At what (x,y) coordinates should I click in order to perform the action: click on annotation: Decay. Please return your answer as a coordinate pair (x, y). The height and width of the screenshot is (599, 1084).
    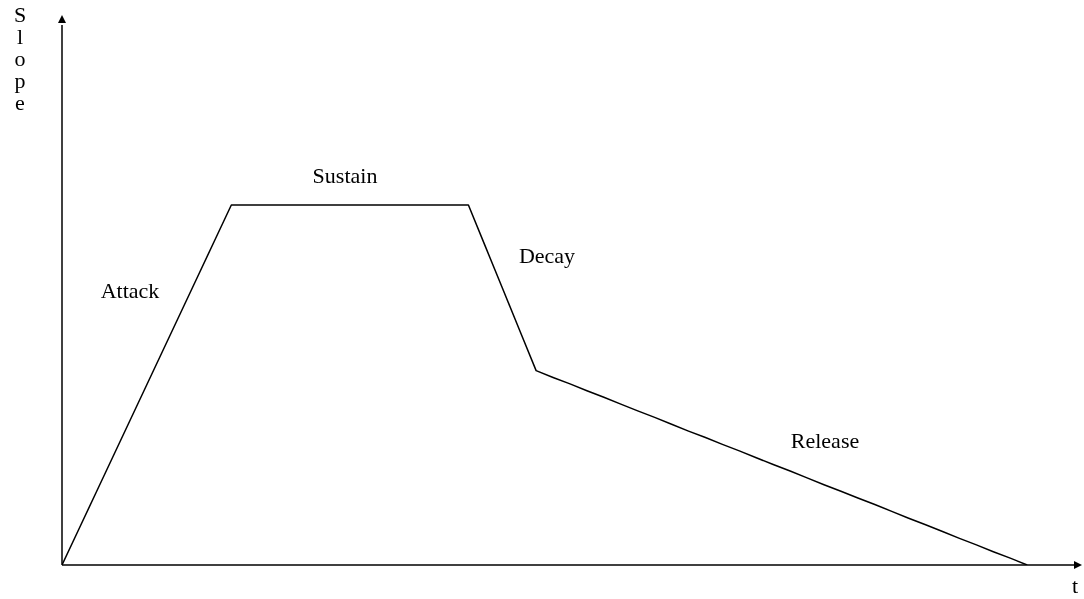
    Looking at the image, I should click on (547, 255).